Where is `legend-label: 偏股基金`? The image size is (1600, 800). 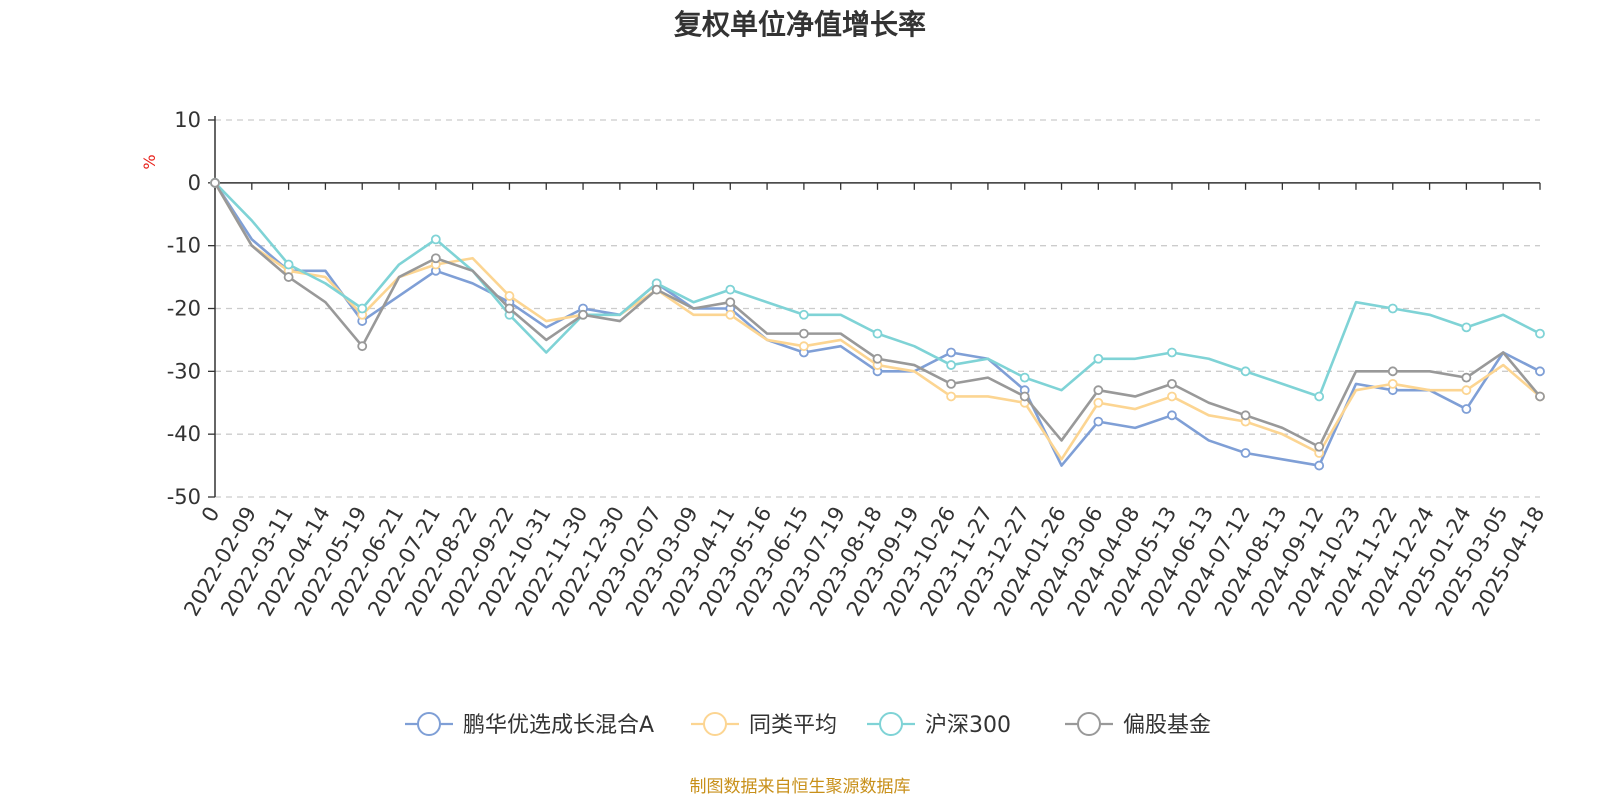 legend-label: 偏股基金 is located at coordinates (1167, 725).